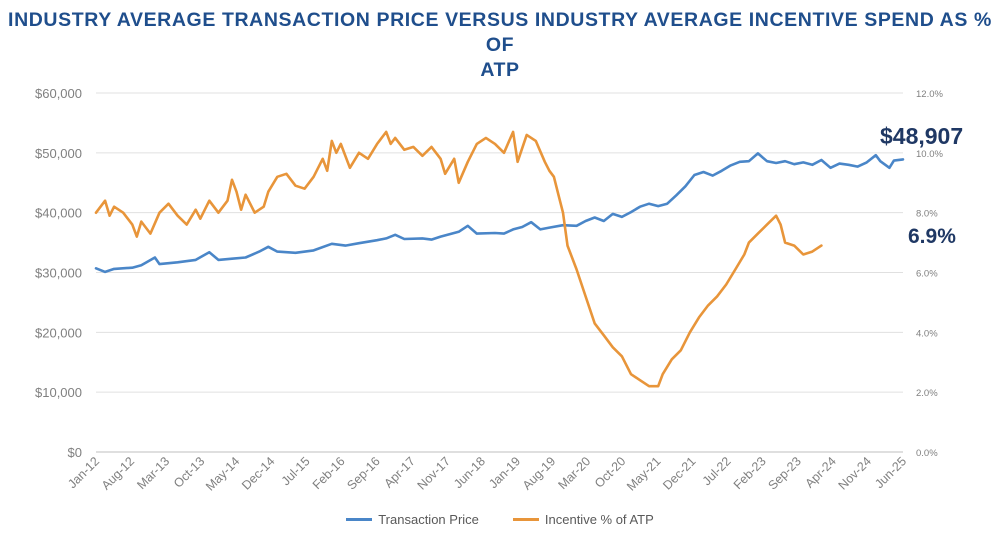 This screenshot has height=554, width=1000. What do you see at coordinates (927, 393) in the screenshot?
I see `right-tick-label: 2.0%` at bounding box center [927, 393].